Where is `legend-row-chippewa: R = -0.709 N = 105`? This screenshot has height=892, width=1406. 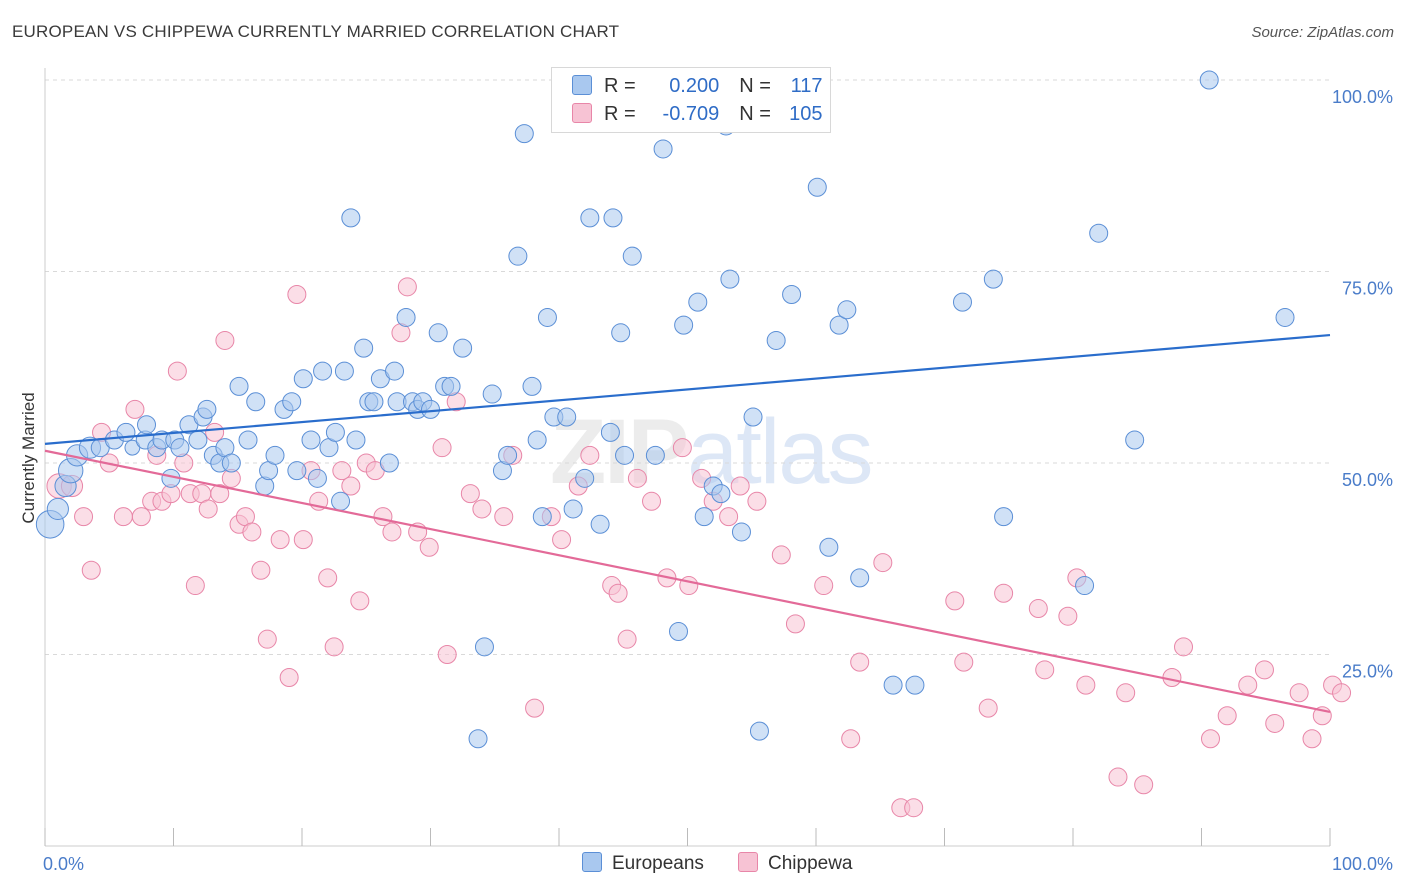 legend-row-chippewa: R = -0.709 N = 105 is located at coordinates (697, 115).